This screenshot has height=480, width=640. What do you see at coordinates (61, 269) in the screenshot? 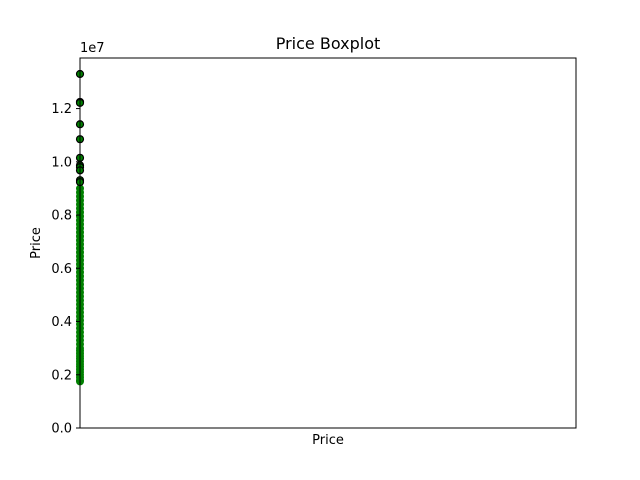
I see `y-tick-label: 0.6` at bounding box center [61, 269].